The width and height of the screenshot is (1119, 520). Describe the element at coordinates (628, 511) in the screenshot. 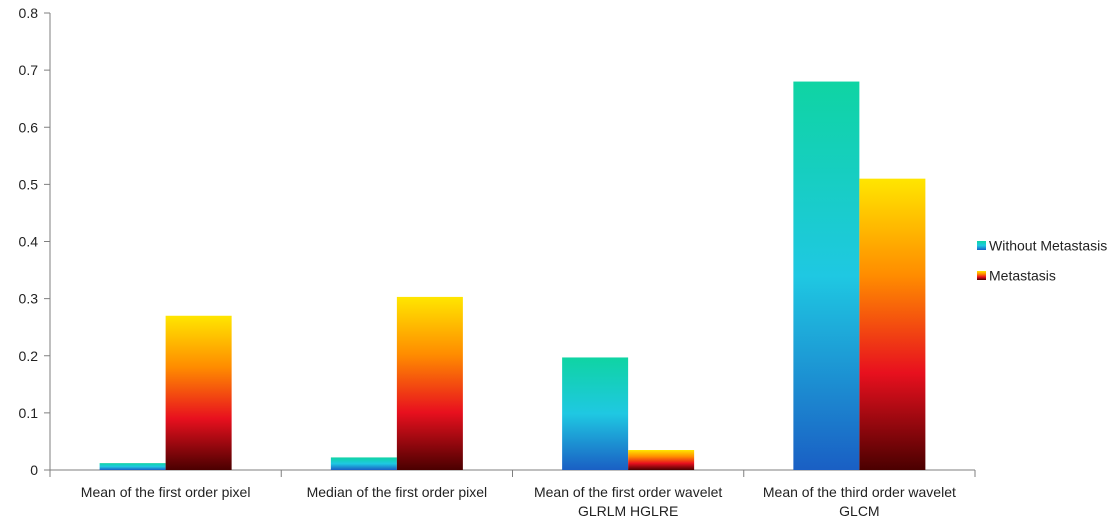

I see `x-category-label: GLRLM HGLRE` at that location.